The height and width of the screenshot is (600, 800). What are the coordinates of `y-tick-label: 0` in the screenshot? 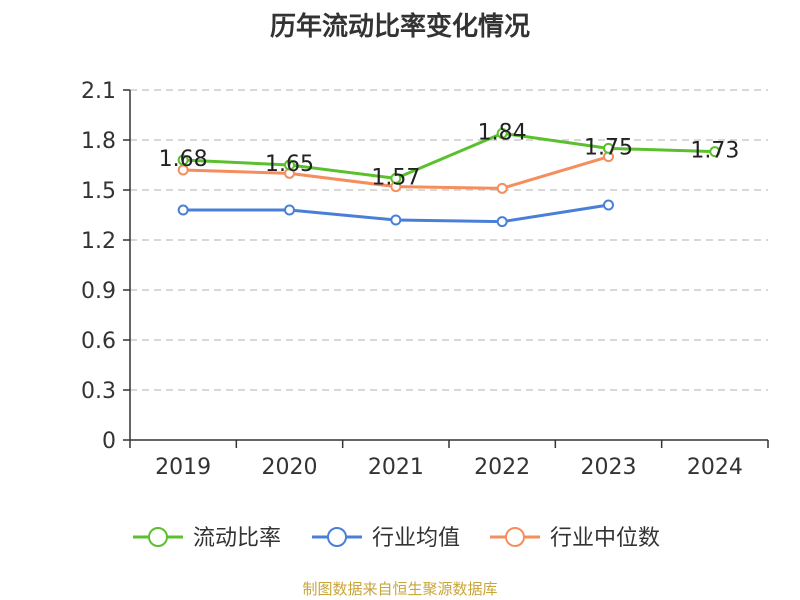 It's located at (109, 441).